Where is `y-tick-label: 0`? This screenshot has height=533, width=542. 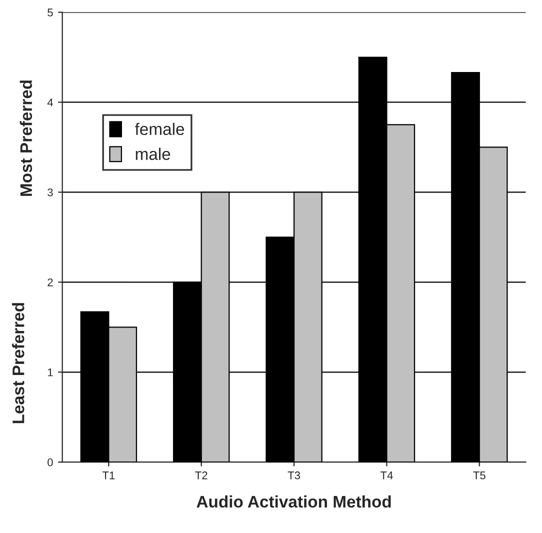
y-tick-label: 0 is located at coordinates (50, 462).